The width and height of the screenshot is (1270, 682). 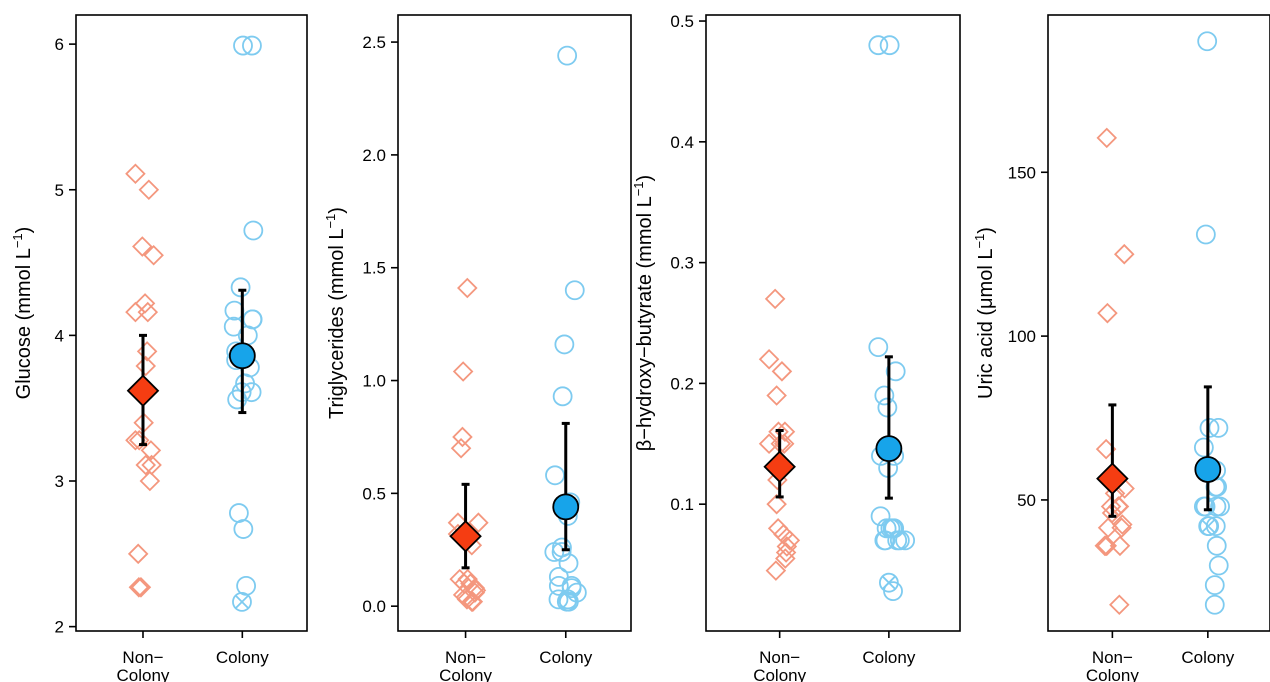 What do you see at coordinates (374, 42) in the screenshot?
I see `y-tick-label: 2.5` at bounding box center [374, 42].